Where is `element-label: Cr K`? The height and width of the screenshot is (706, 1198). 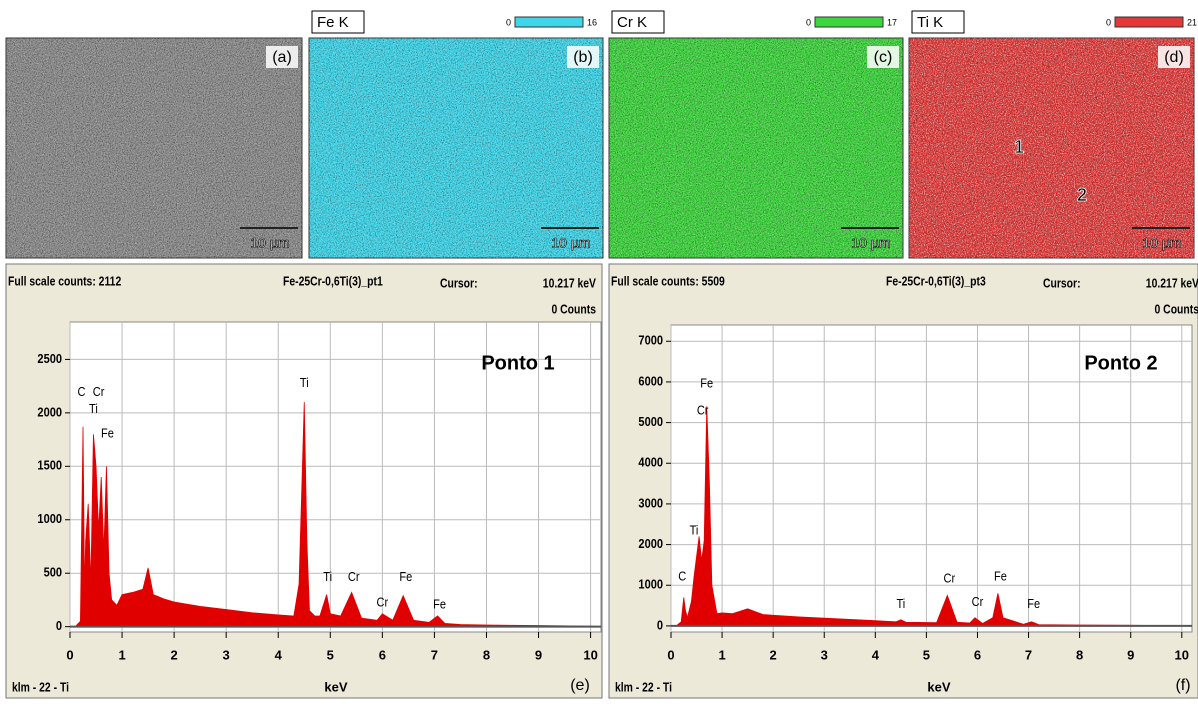
element-label: Cr K is located at coordinates (632, 22).